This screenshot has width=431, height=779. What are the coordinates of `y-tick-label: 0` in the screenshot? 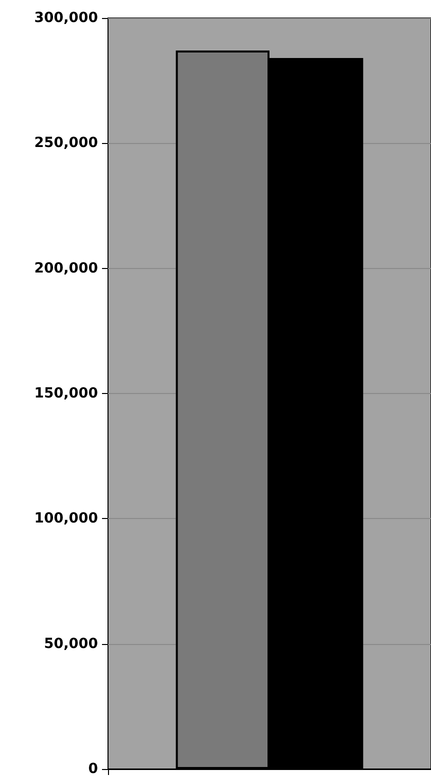 It's located at (93, 769).